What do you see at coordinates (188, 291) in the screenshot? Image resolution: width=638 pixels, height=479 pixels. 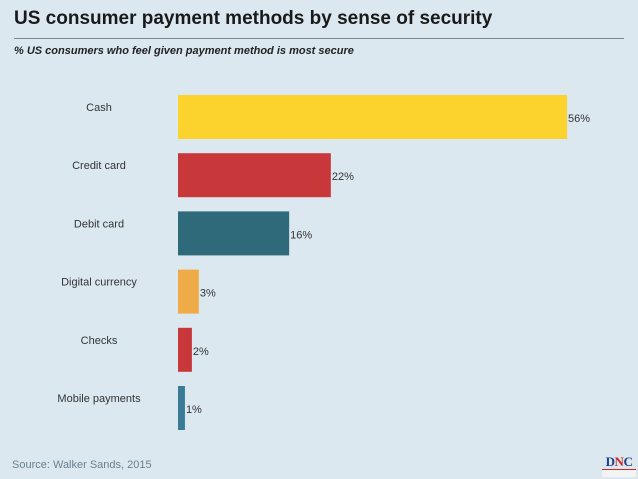 I see `bar-digital-currency` at bounding box center [188, 291].